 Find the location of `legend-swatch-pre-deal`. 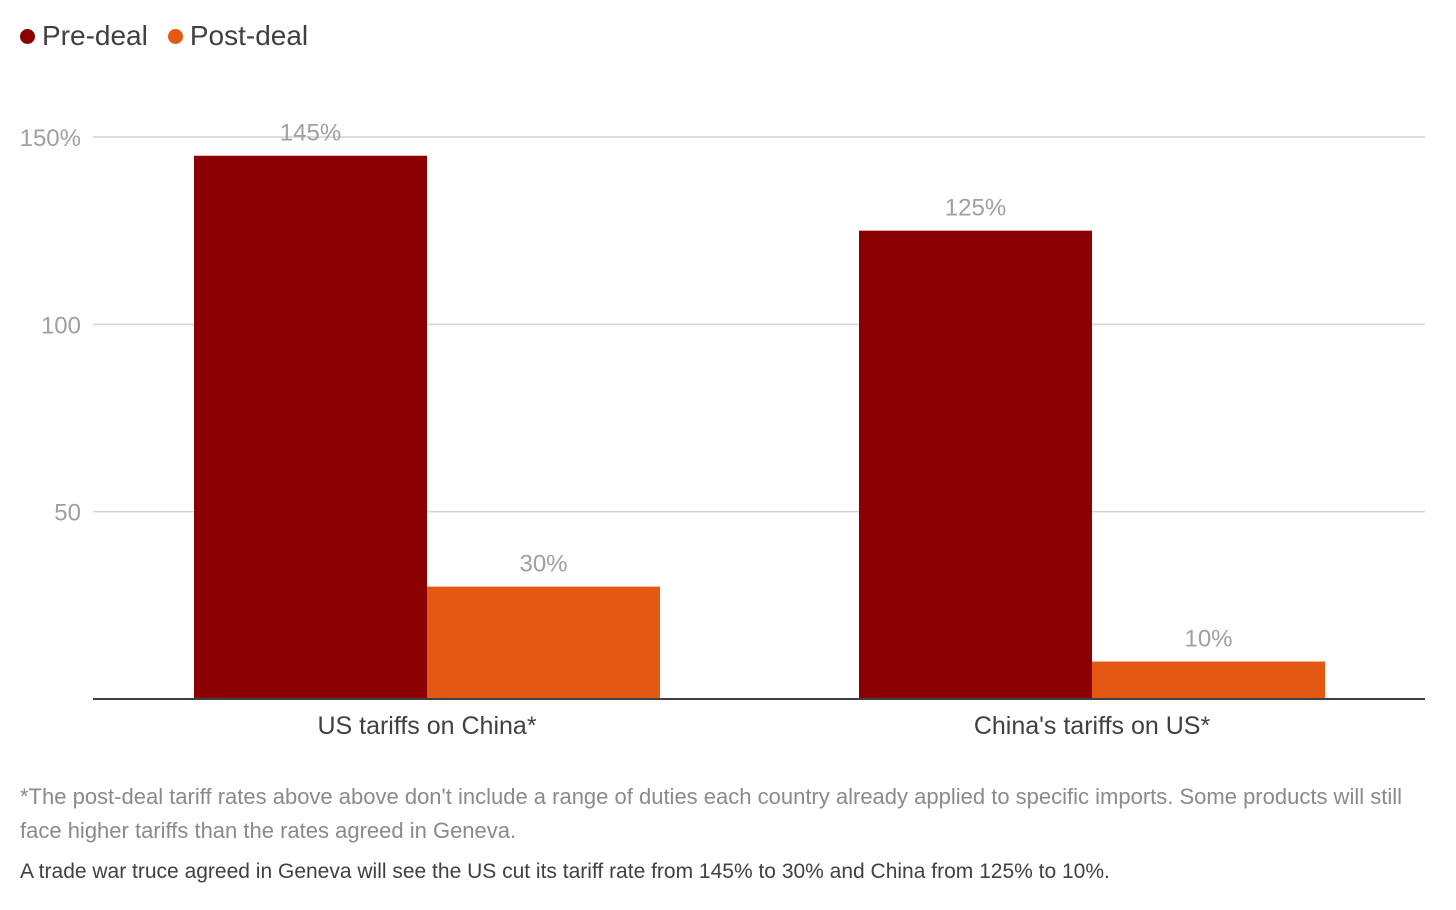

legend-swatch-pre-deal is located at coordinates (27, 36).